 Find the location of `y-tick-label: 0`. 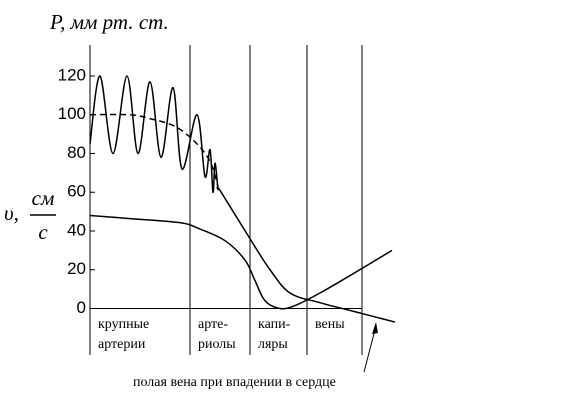

y-tick-label: 0 is located at coordinates (81, 307).